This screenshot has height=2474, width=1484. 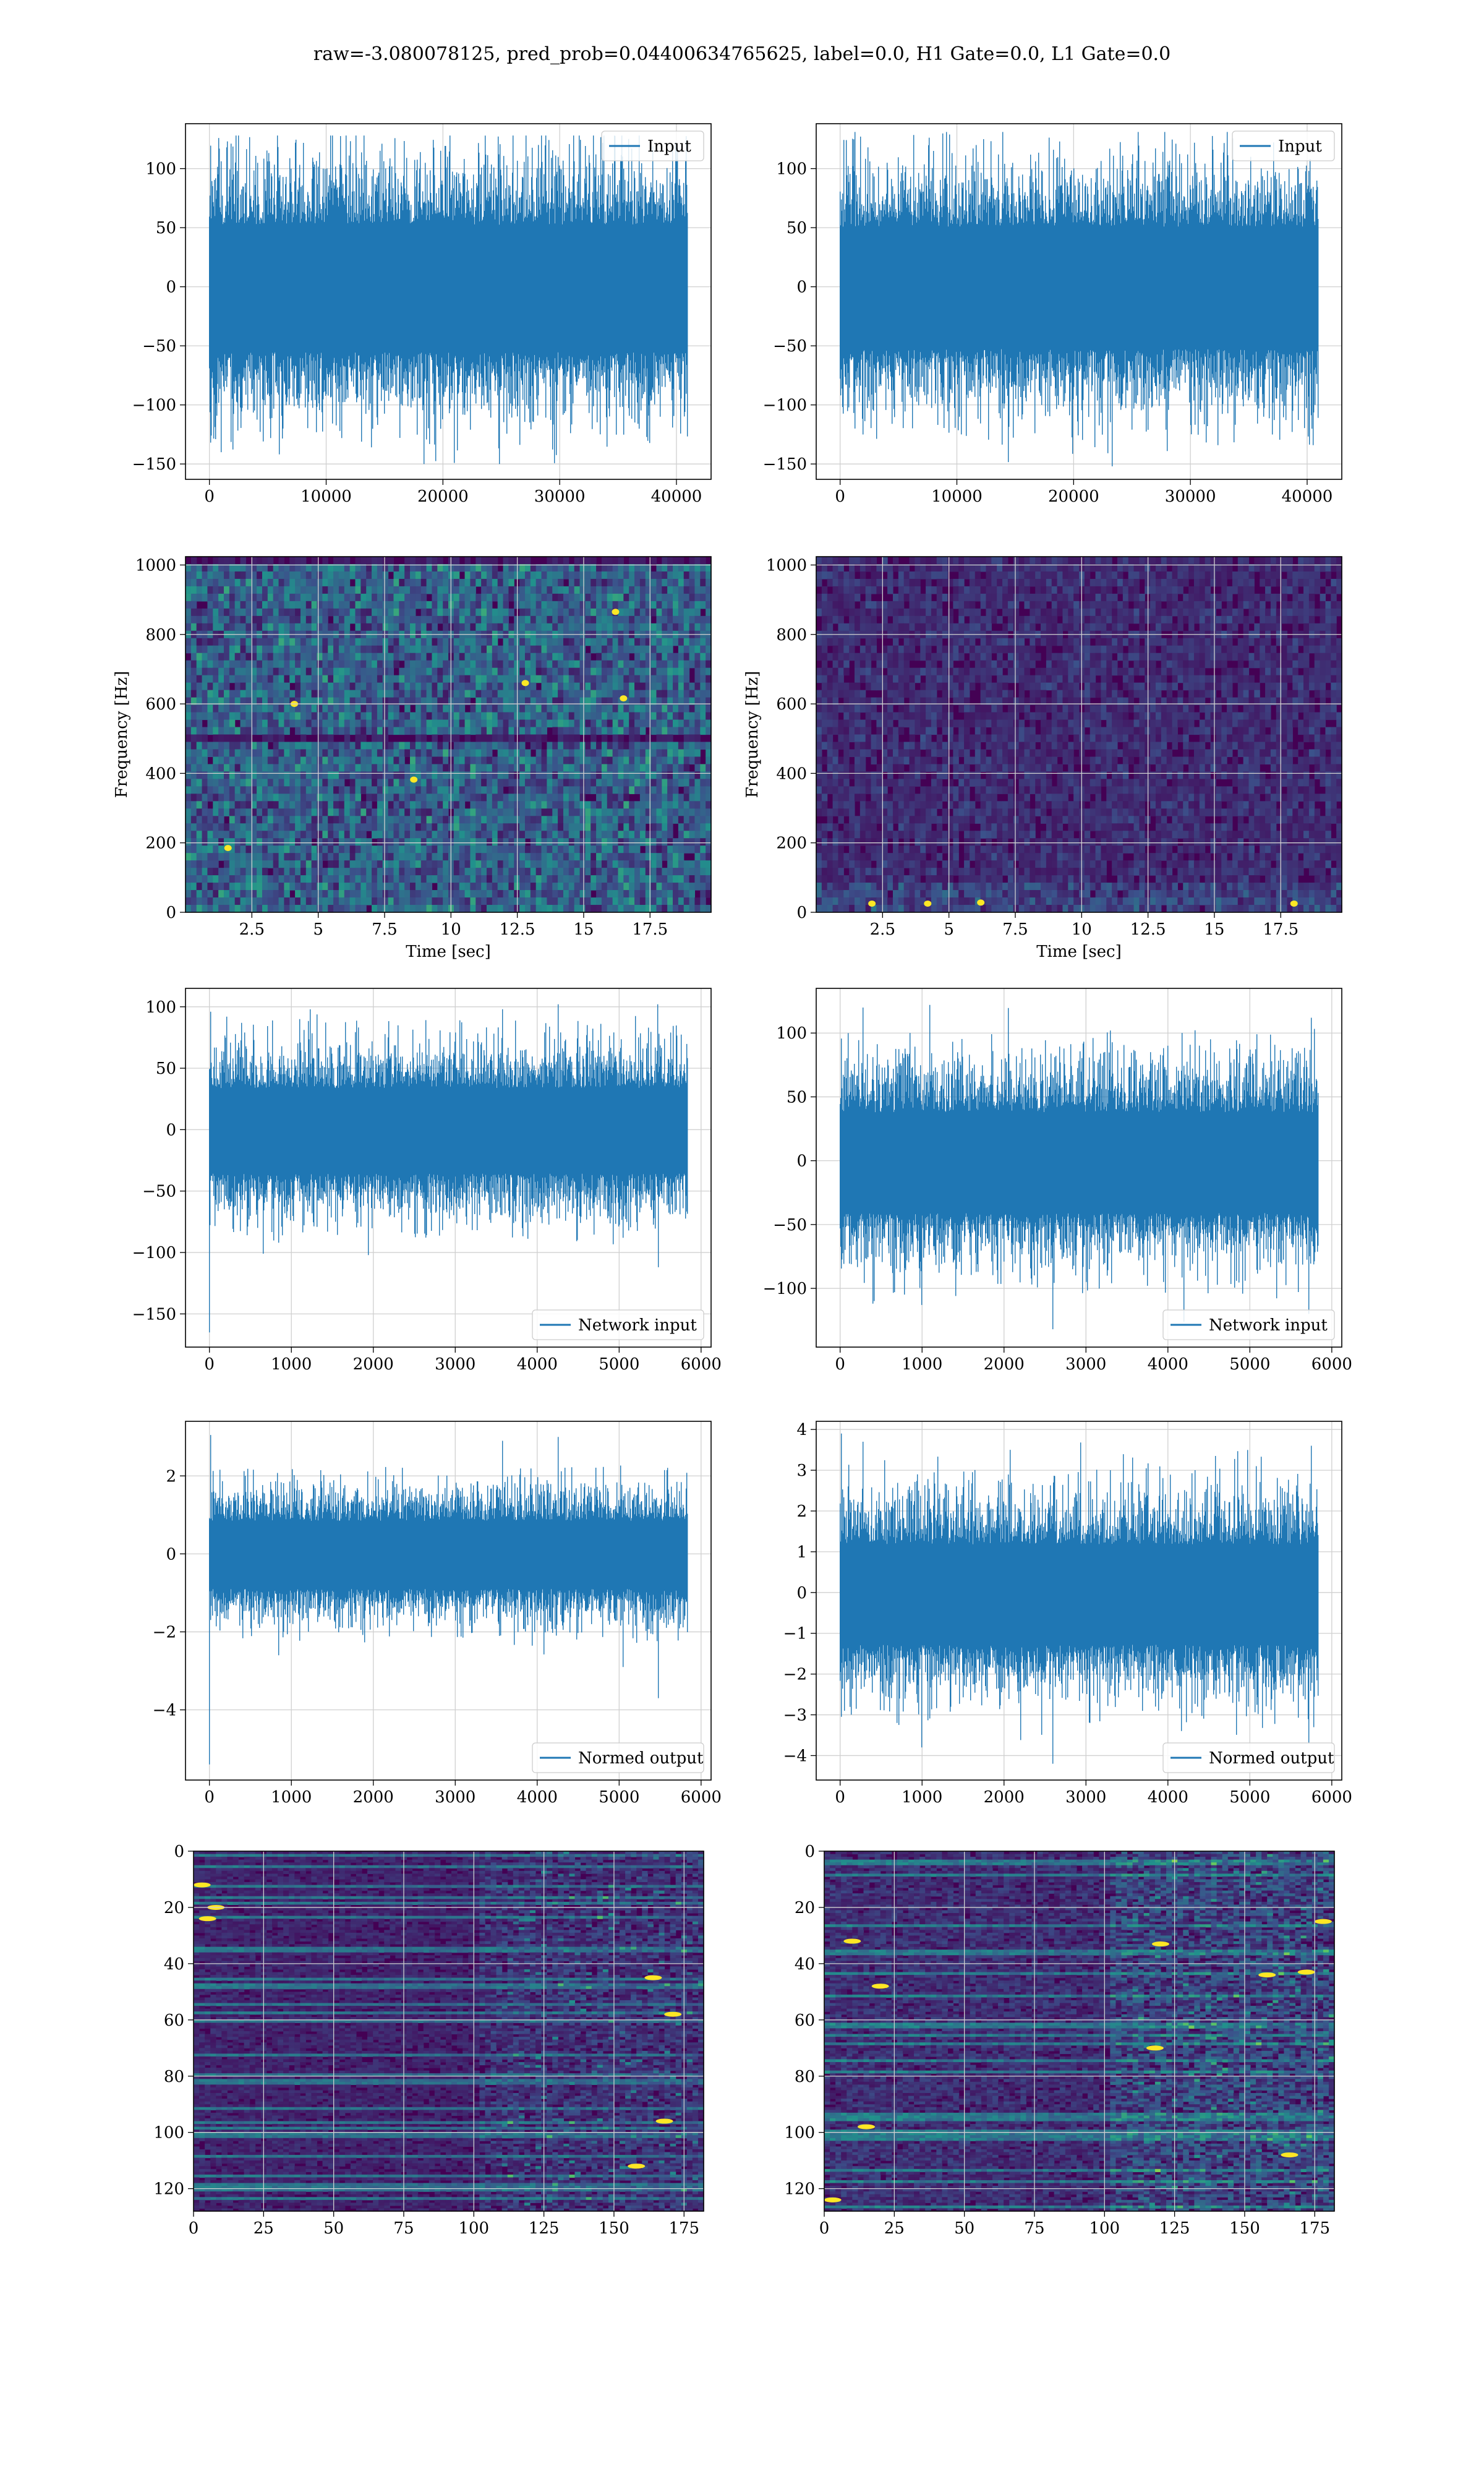 I want to click on y-tick-label: 400, so click(x=160, y=773).